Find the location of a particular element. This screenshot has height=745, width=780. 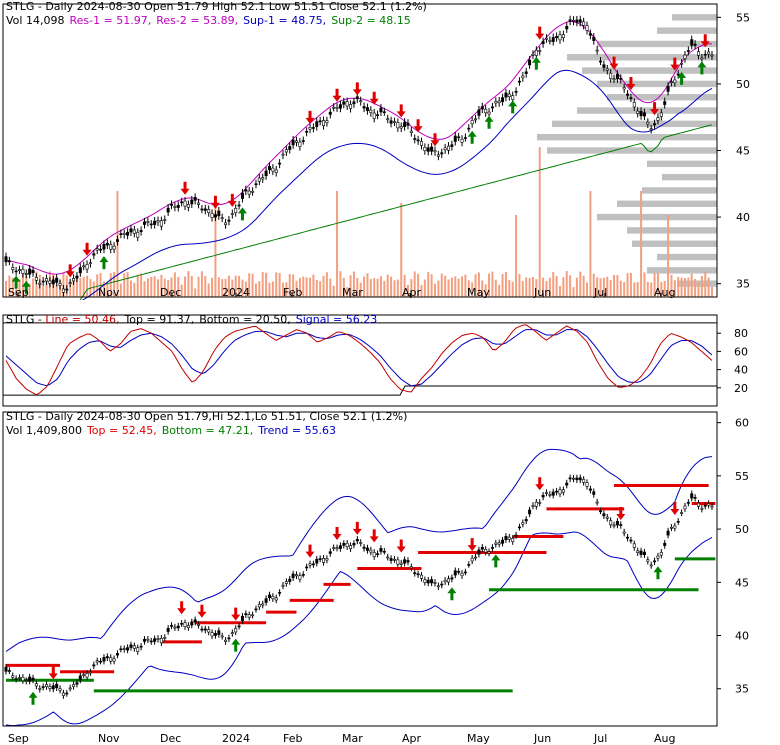

x-tick-label: Jun is located at coordinates (542, 292).